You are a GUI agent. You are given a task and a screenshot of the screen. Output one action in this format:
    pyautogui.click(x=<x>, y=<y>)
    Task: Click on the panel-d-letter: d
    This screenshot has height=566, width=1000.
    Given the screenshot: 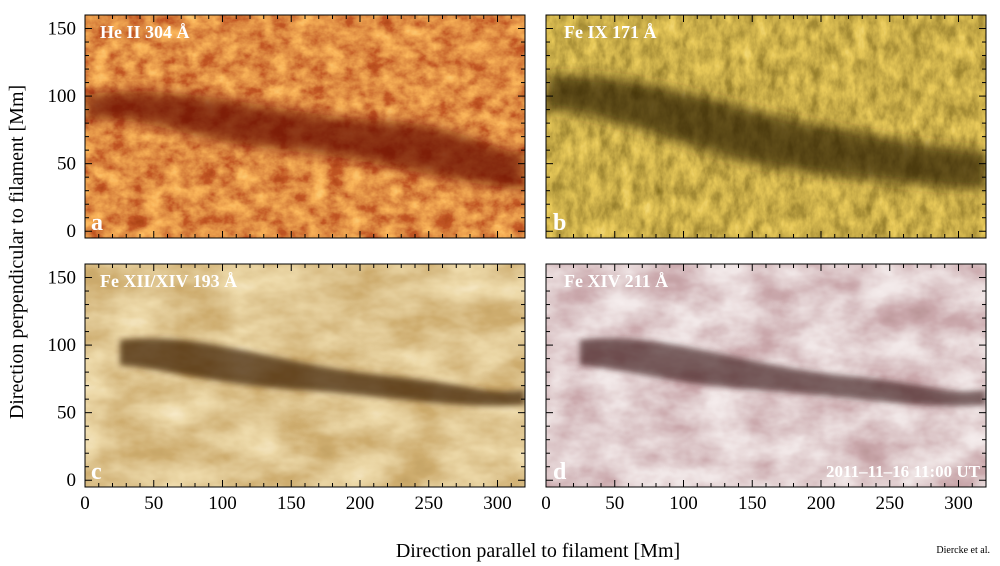 What is the action you would take?
    pyautogui.click(x=560, y=472)
    